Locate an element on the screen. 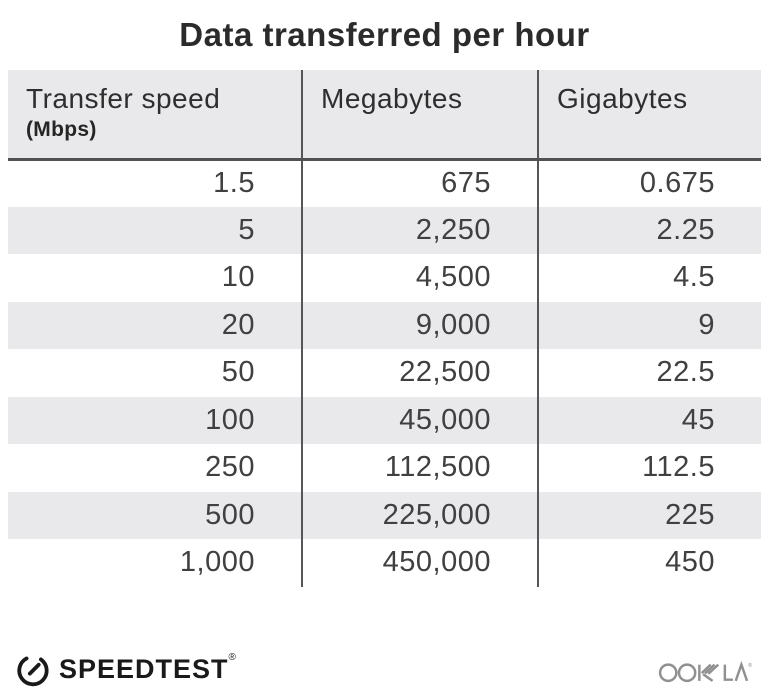  cell-megabytes: 112,500 is located at coordinates (419, 468).